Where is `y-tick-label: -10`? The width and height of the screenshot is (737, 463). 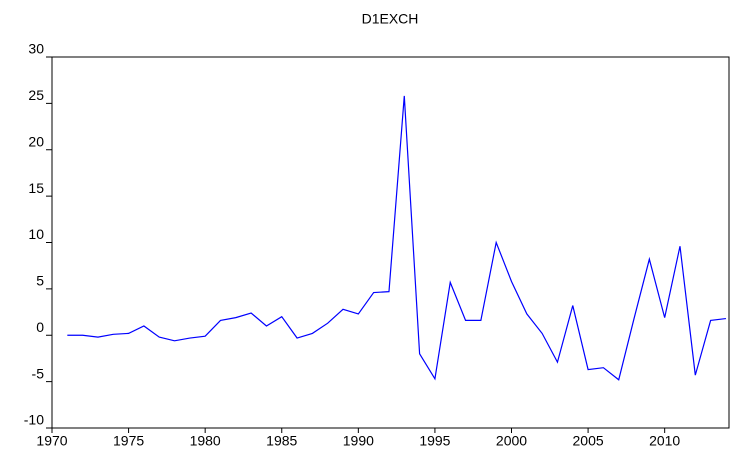 y-tick-label: -10 is located at coordinates (34, 420).